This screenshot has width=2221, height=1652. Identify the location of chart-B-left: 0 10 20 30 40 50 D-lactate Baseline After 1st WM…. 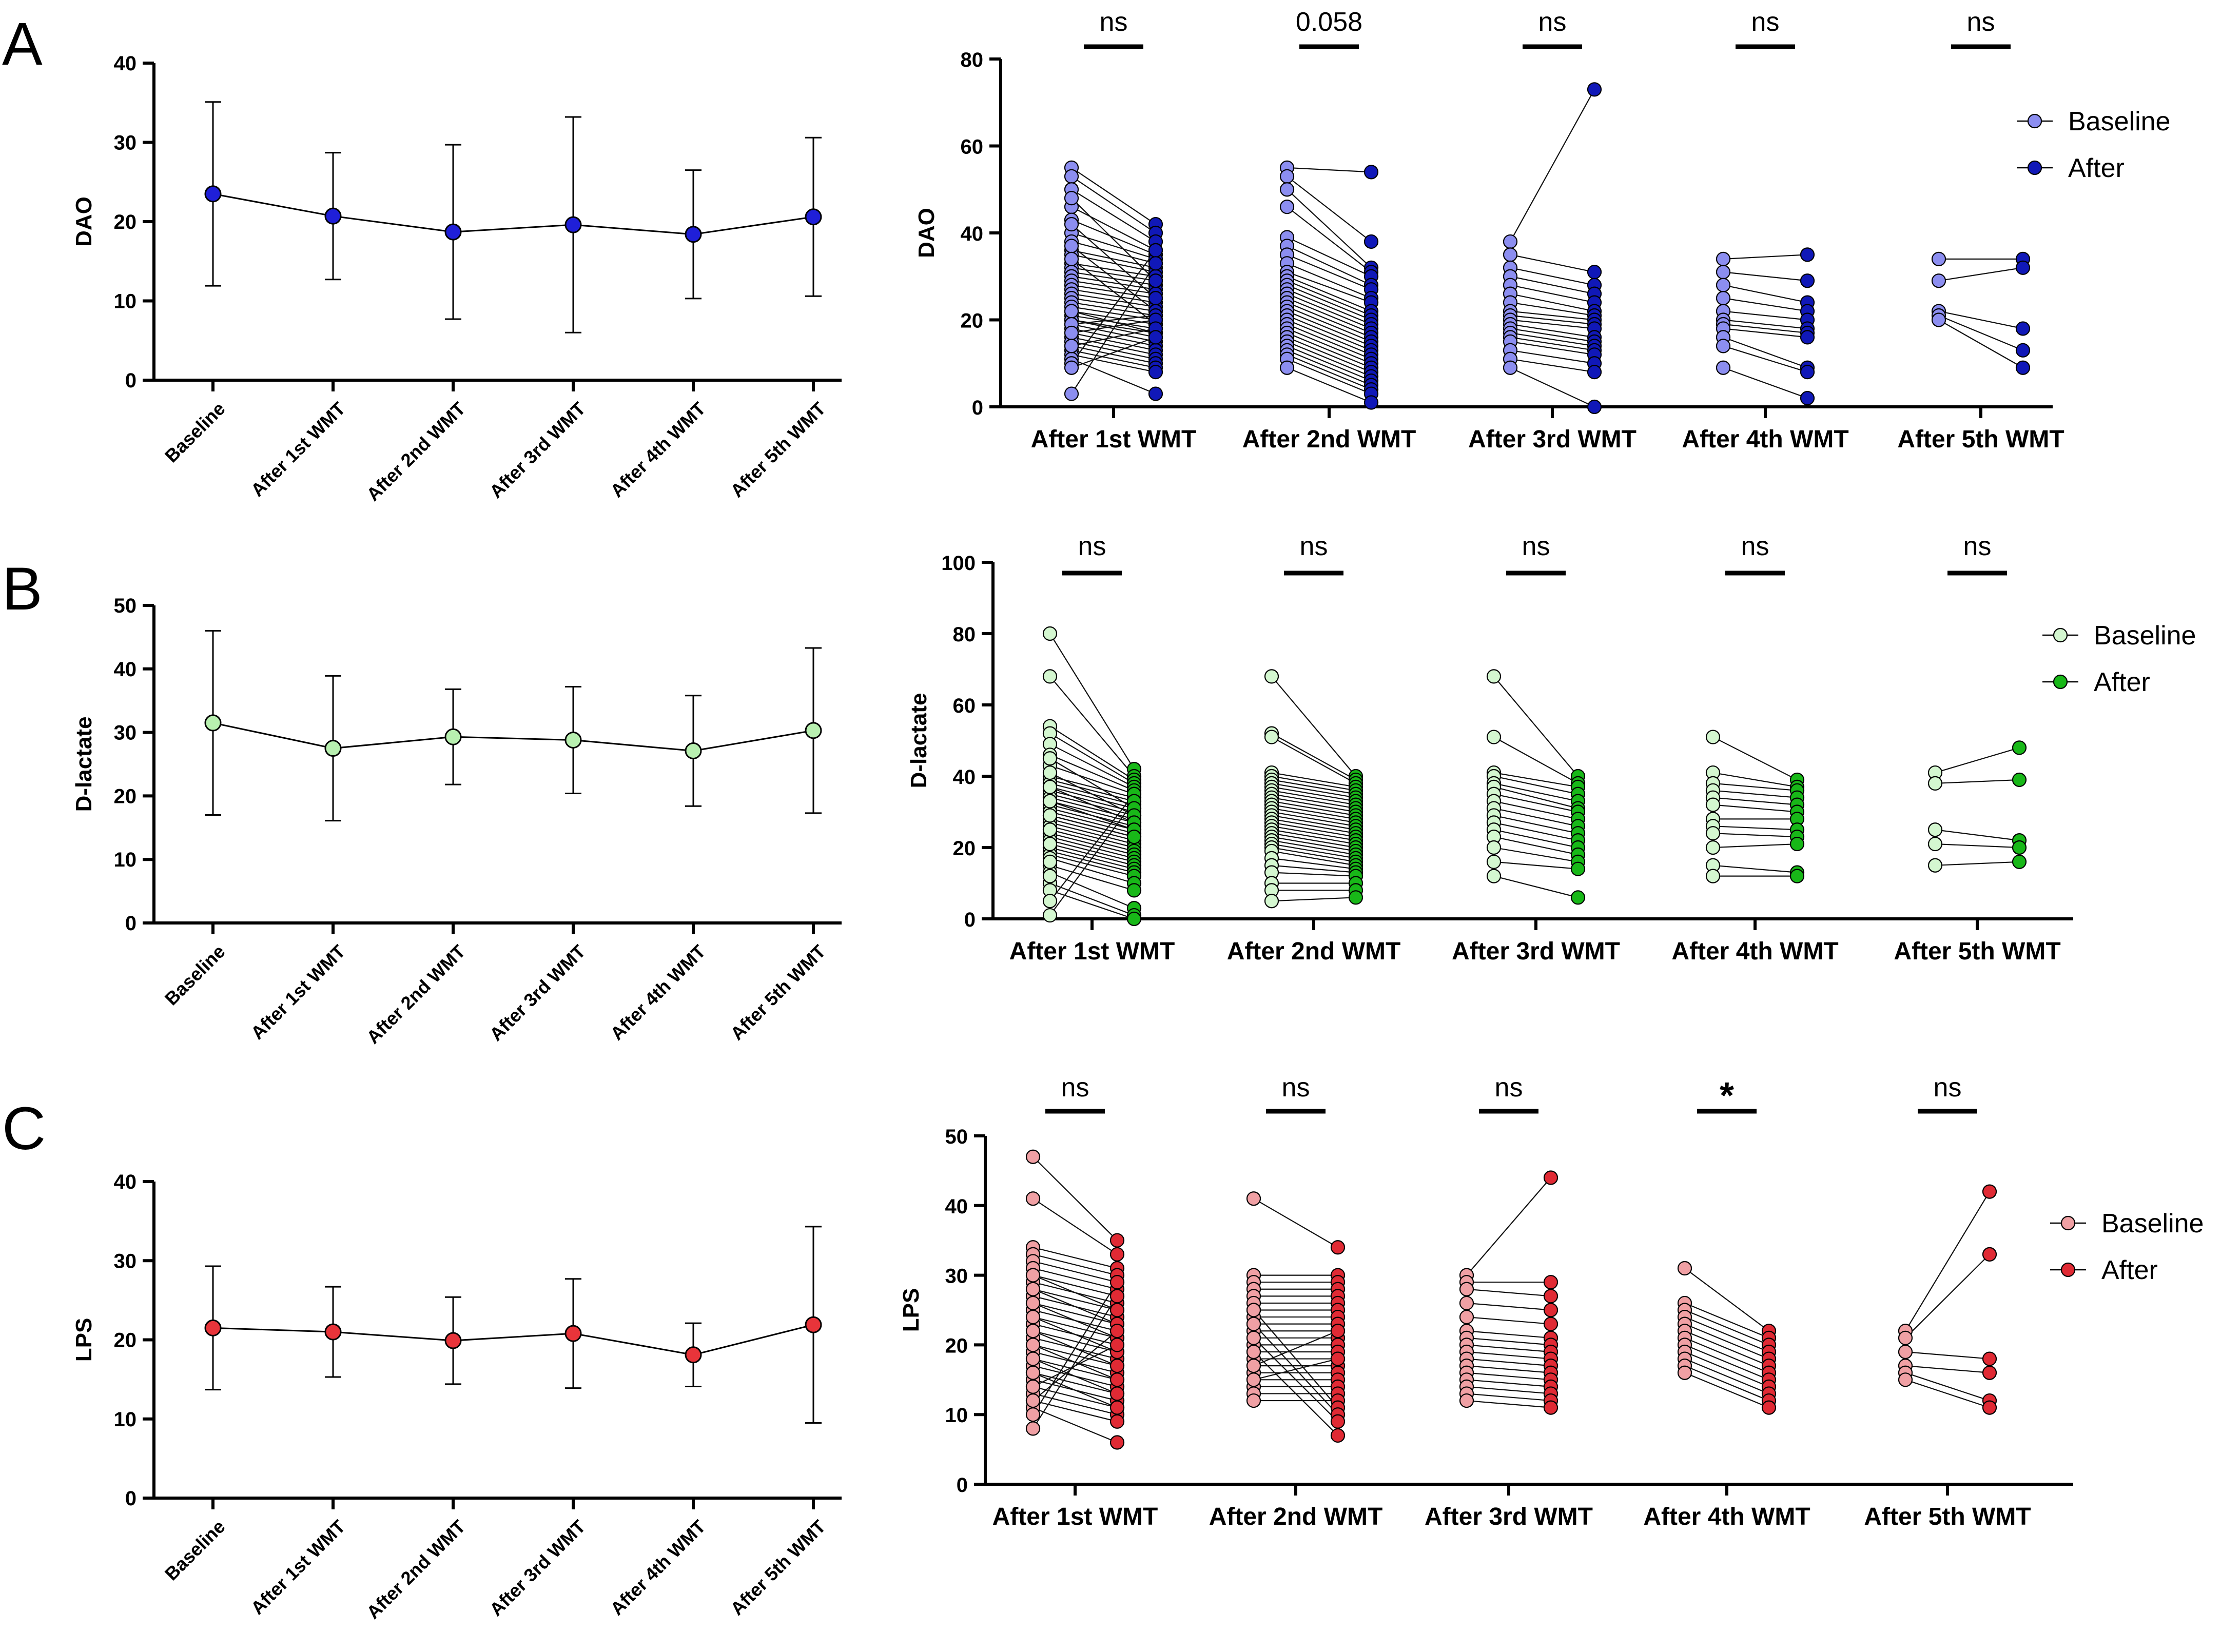
(456, 821).